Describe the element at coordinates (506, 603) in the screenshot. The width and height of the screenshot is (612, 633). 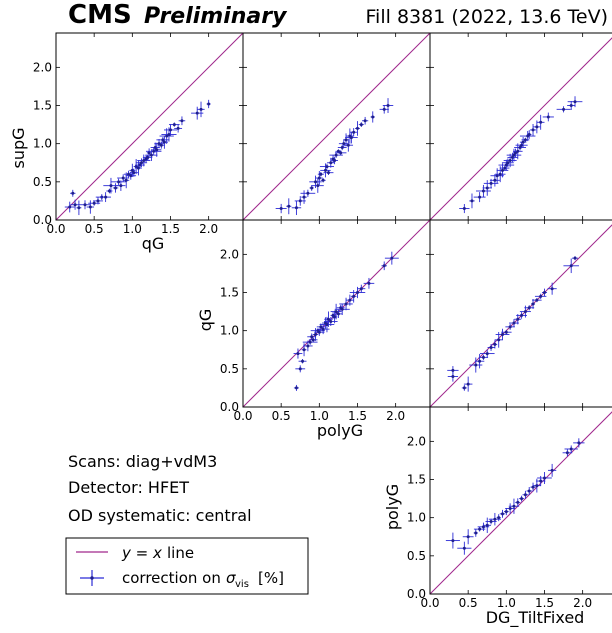
I see `x-tick-label: 1.0` at that location.